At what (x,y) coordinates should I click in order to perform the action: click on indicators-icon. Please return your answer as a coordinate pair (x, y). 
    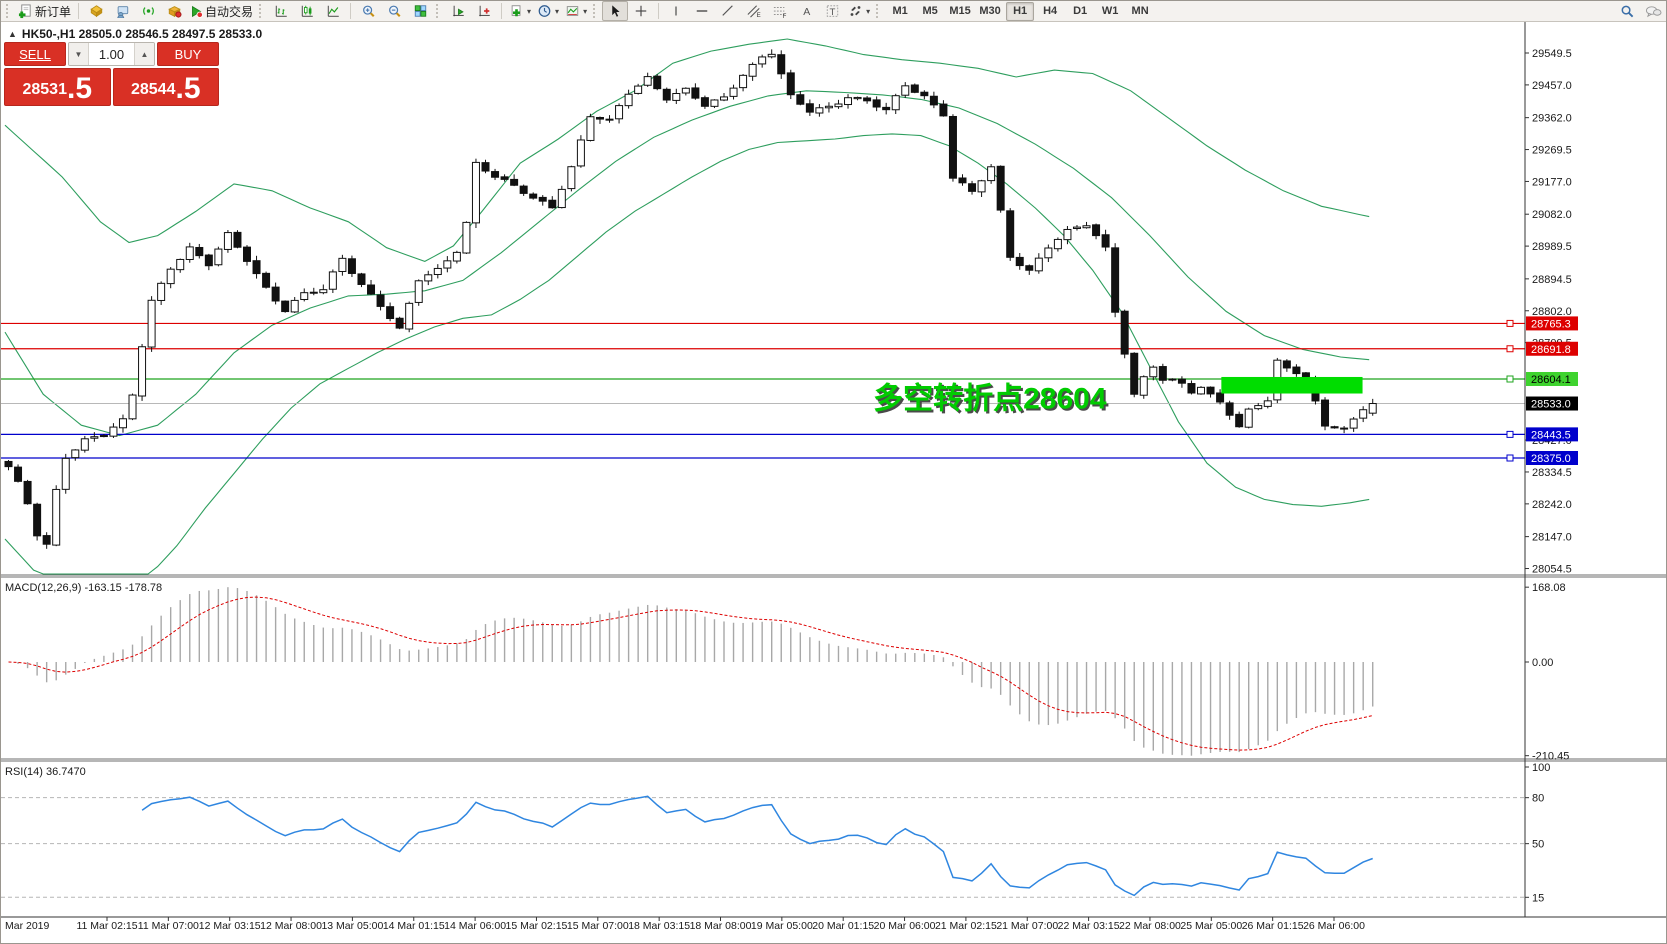
    Looking at the image, I should click on (516, 11).